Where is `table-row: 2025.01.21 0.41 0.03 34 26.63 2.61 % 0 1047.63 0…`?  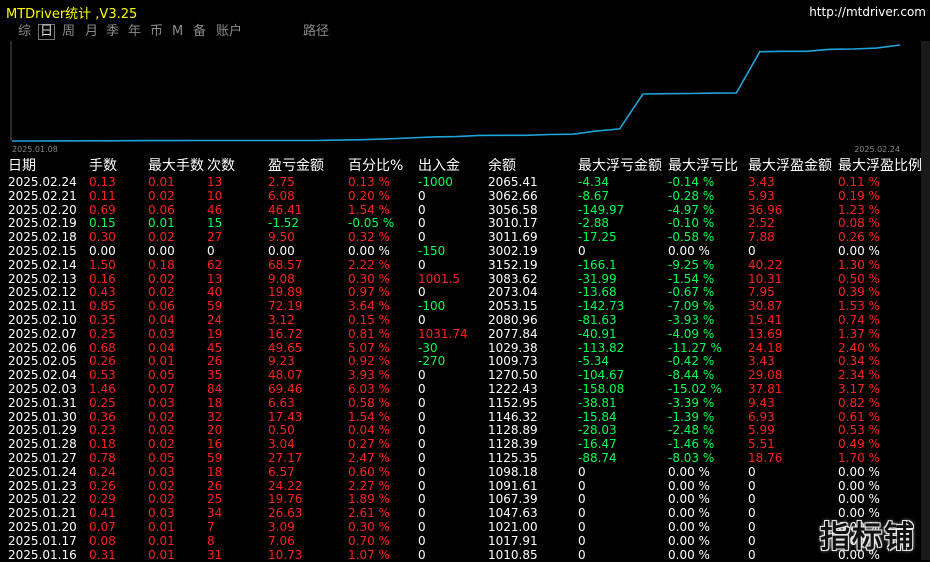 table-row: 2025.01.21 0.41 0.03 34 26.63 2.61 % 0 1047.63 0… is located at coordinates (465, 513).